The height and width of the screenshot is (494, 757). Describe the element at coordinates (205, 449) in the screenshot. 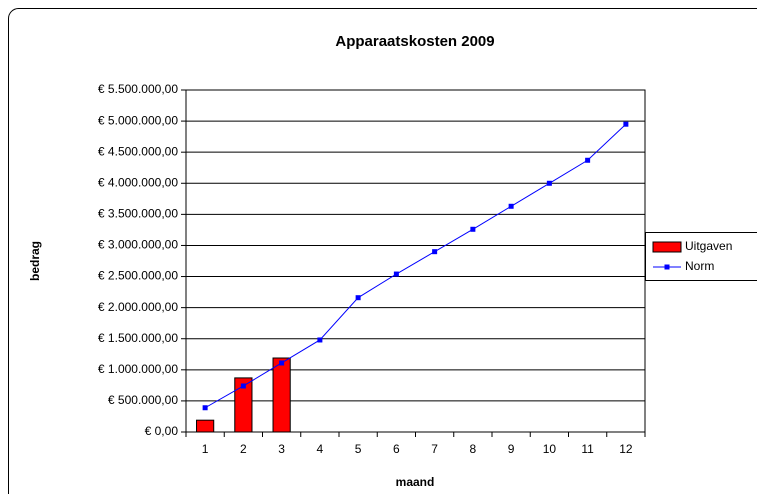

I see `x-tick-label: 1` at that location.